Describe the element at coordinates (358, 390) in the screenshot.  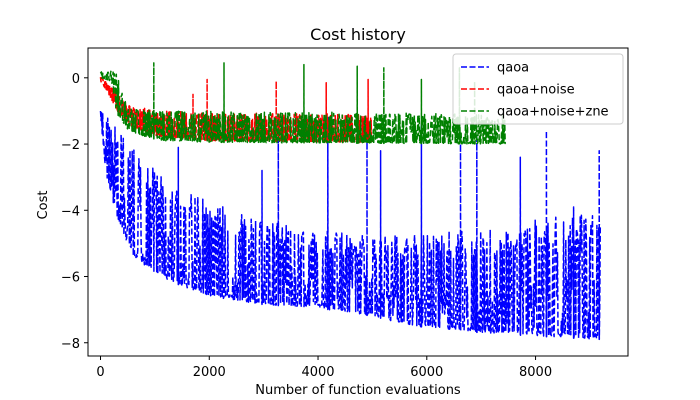
I see `x-axis-label: Number of function evaluations` at that location.